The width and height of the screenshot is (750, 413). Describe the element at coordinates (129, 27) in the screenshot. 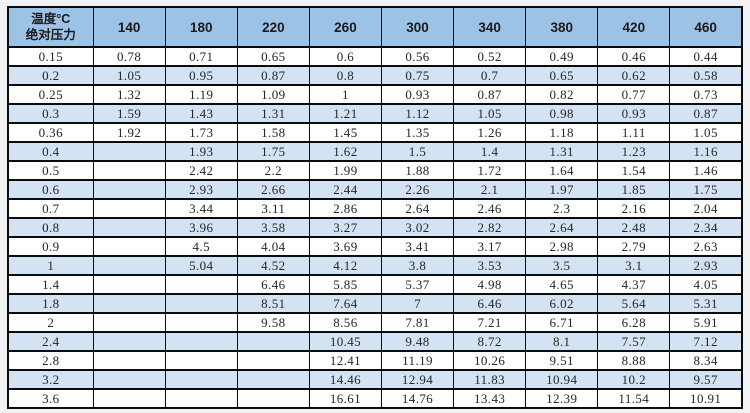

I see `temperature-header-cell: 140` at that location.